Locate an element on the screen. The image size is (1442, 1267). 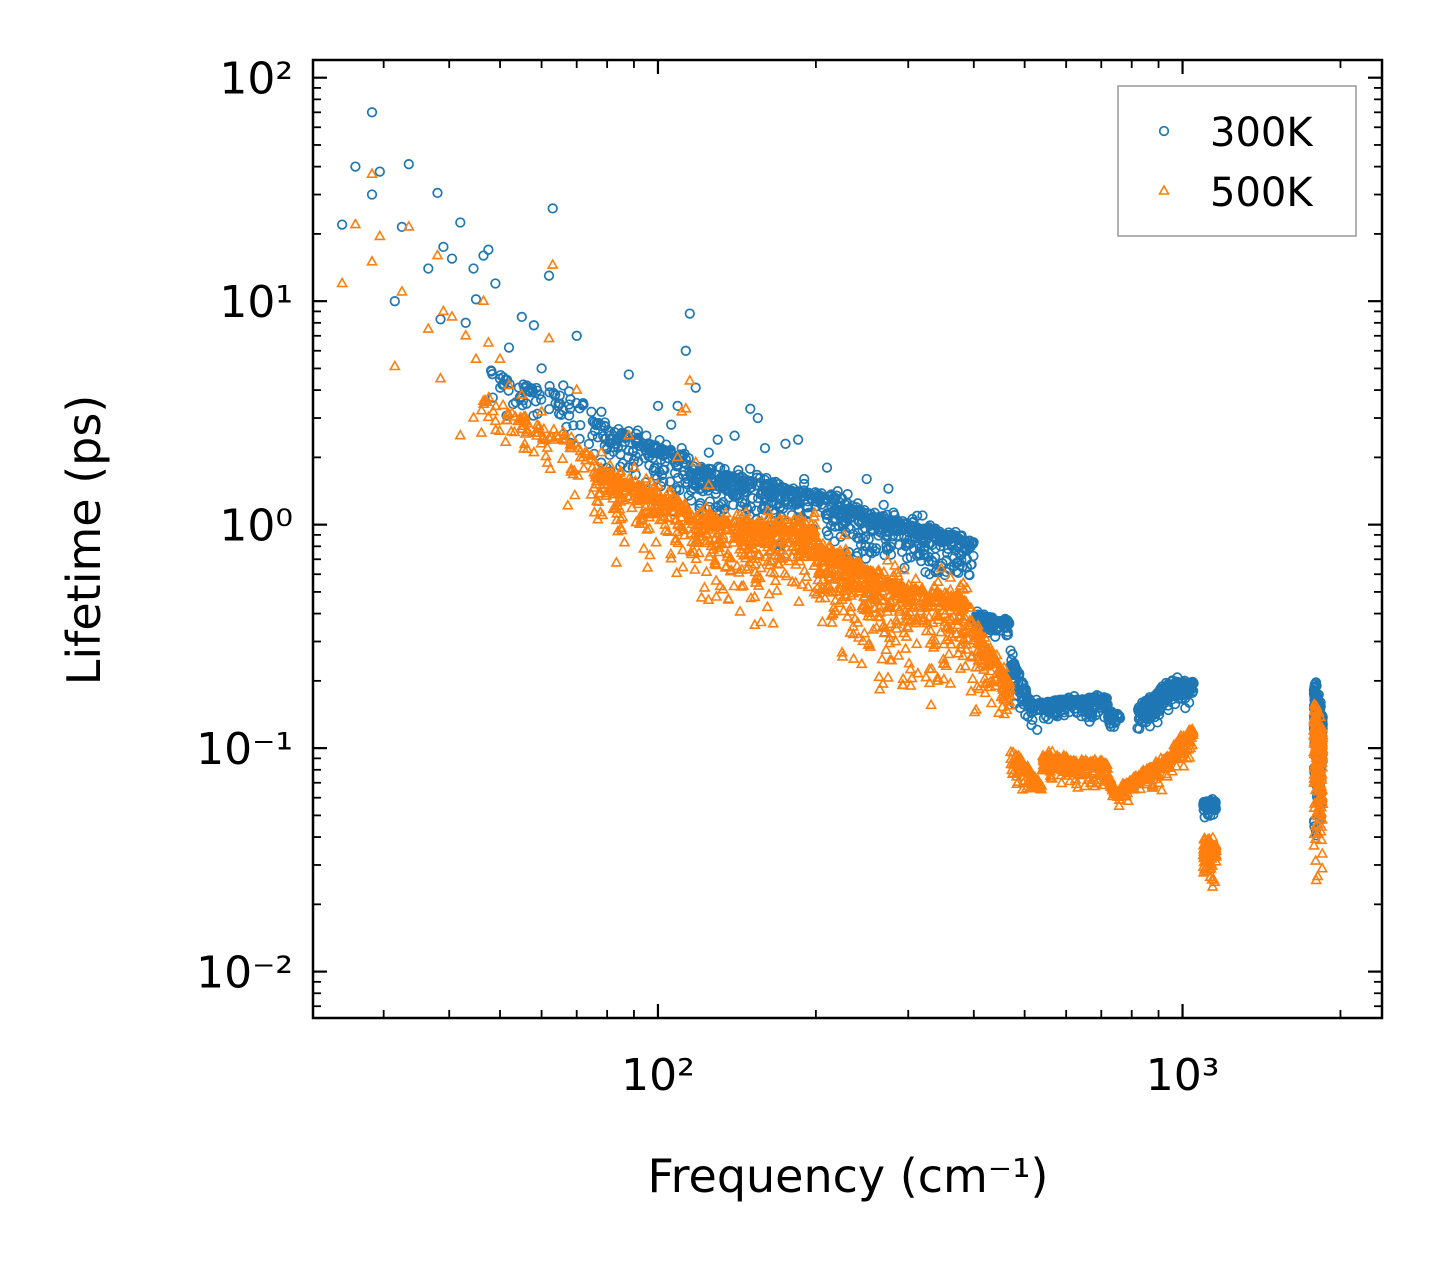
x-tick-label: 10² is located at coordinates (658, 1075).